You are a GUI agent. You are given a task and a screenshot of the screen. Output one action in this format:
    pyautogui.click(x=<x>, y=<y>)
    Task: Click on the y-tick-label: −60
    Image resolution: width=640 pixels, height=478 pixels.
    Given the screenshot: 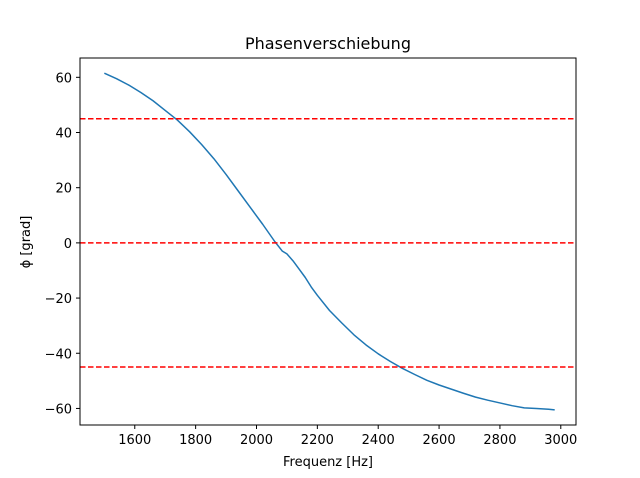 What is the action you would take?
    pyautogui.click(x=58, y=409)
    